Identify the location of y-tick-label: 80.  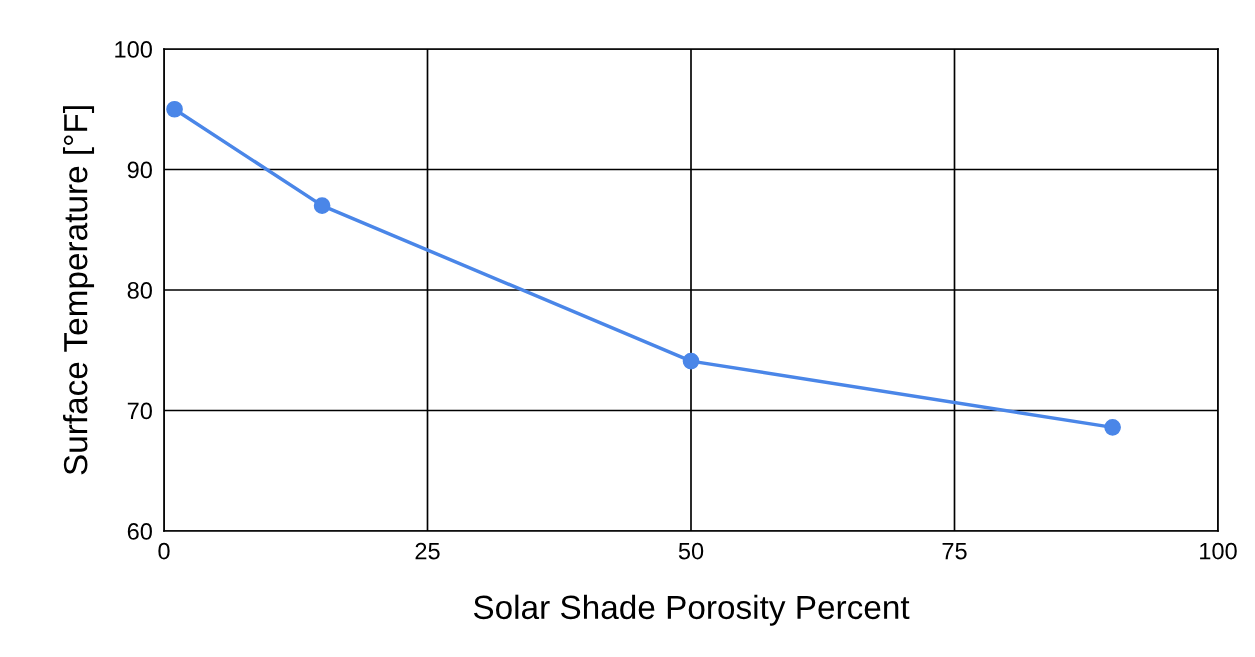
(139, 290).